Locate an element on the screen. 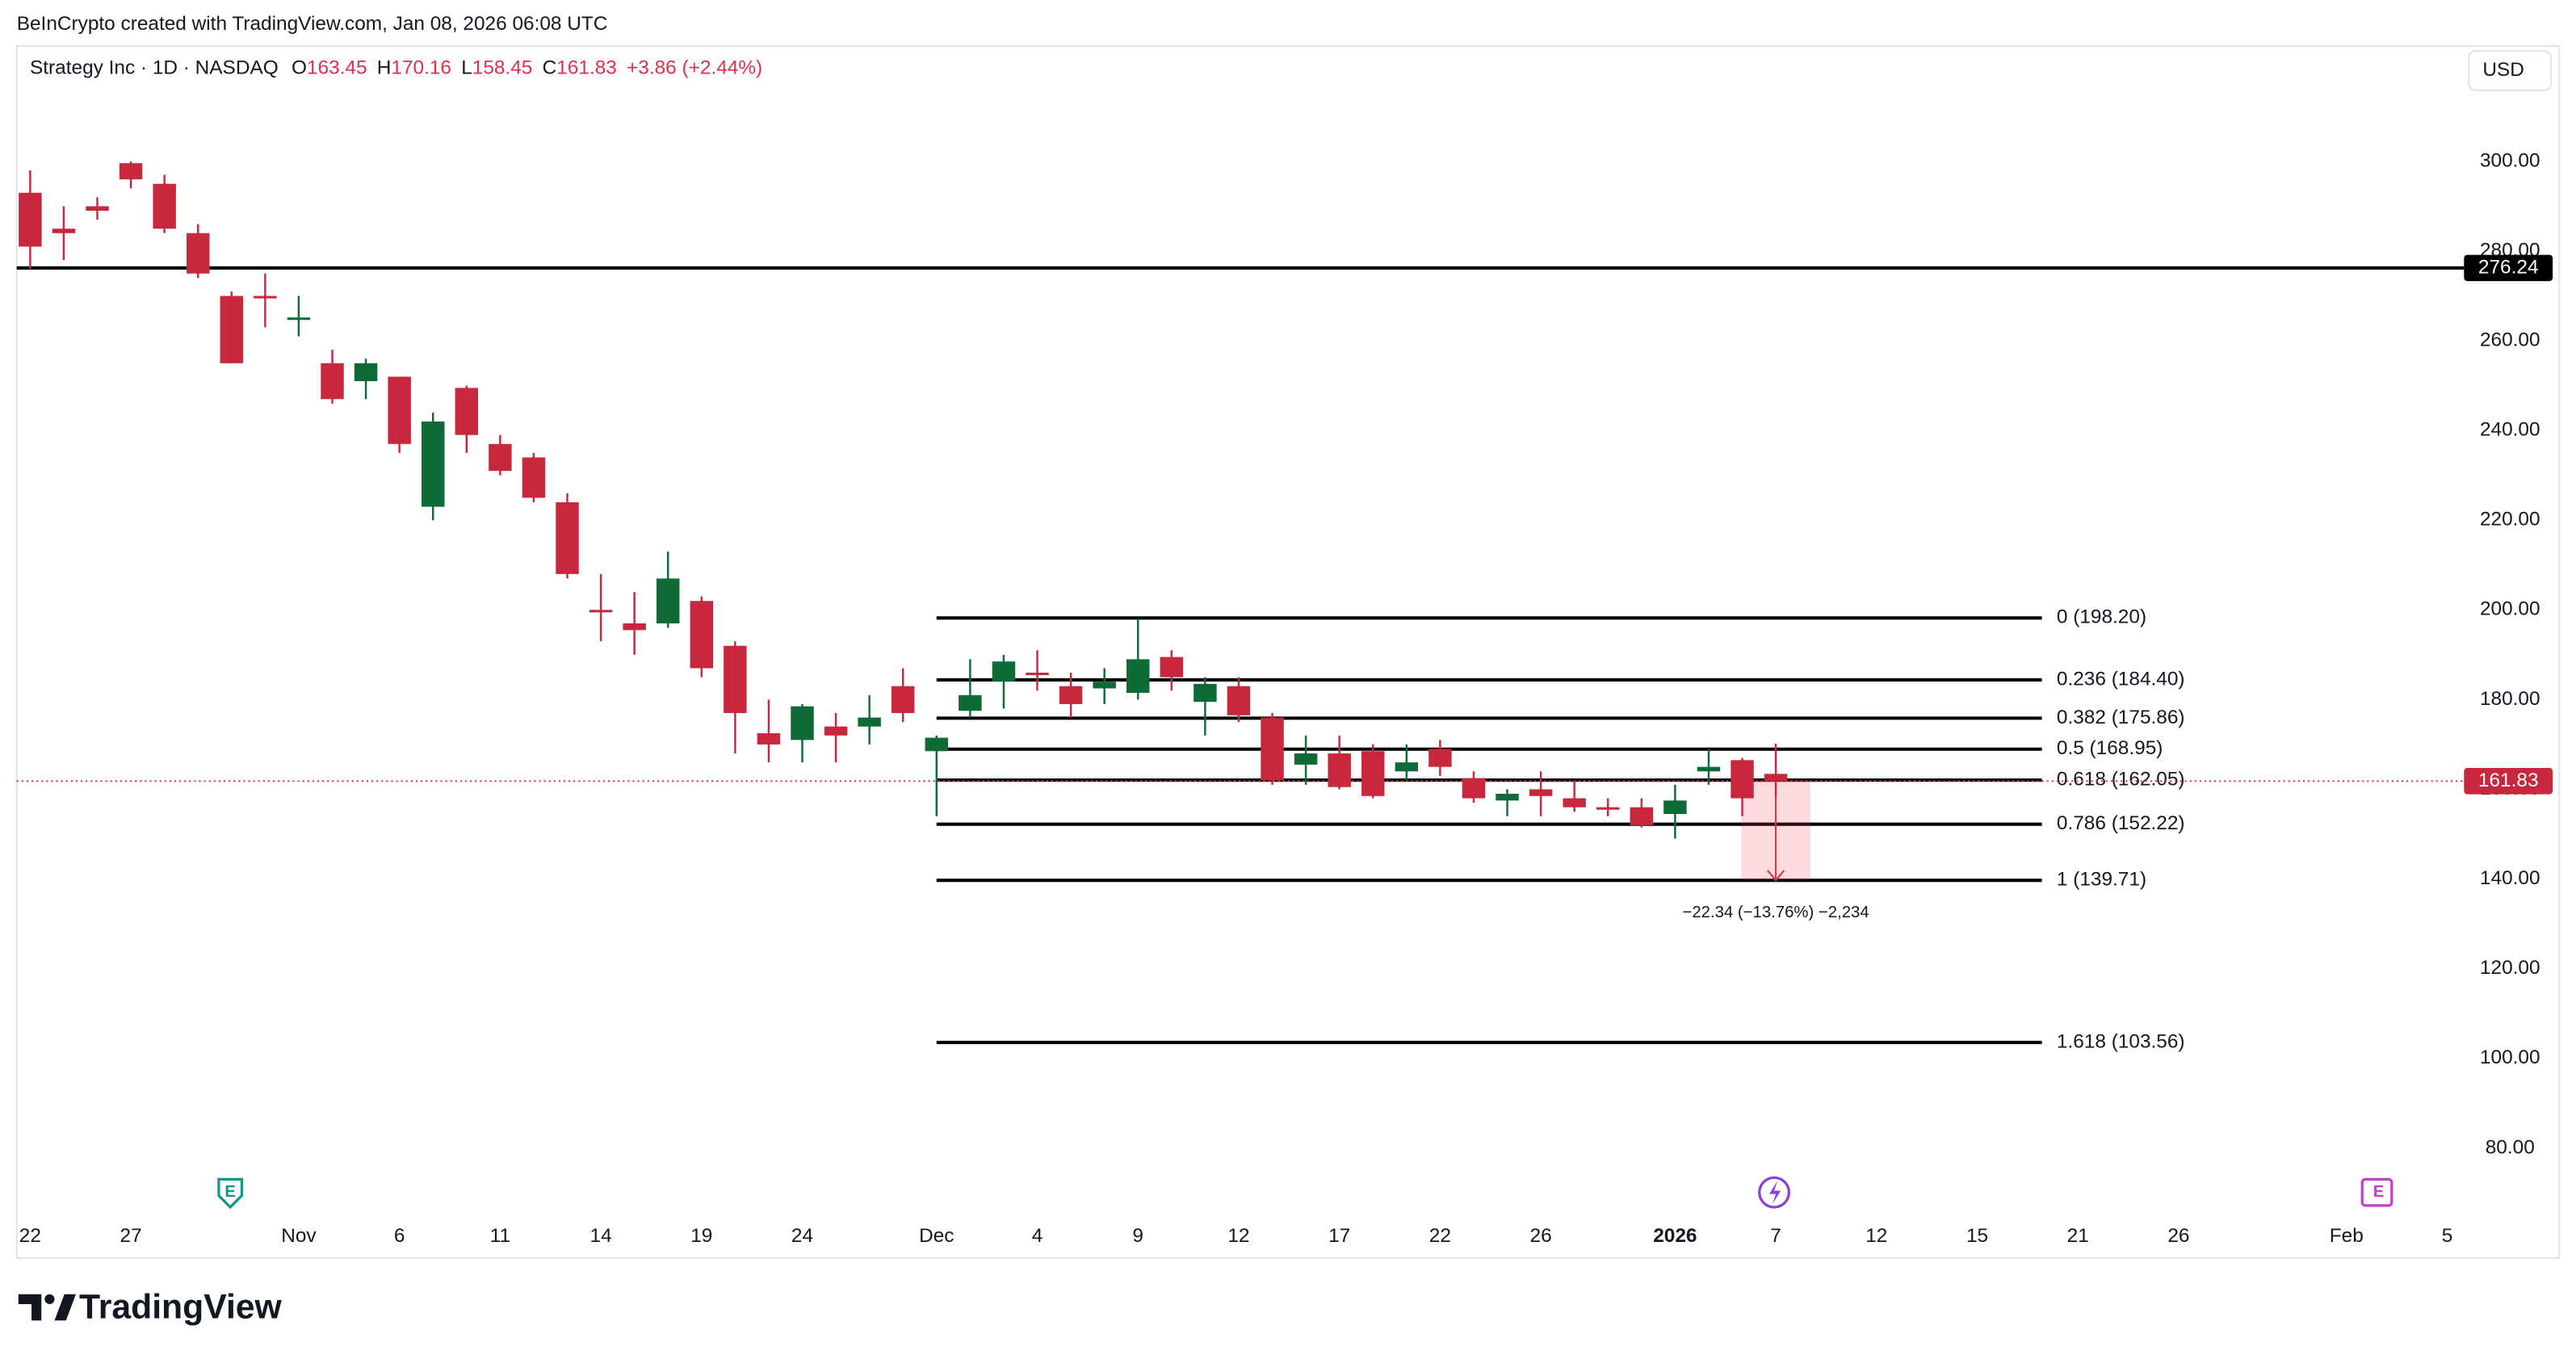  fib-label: 0.236 (184.40) is located at coordinates (2121, 679).